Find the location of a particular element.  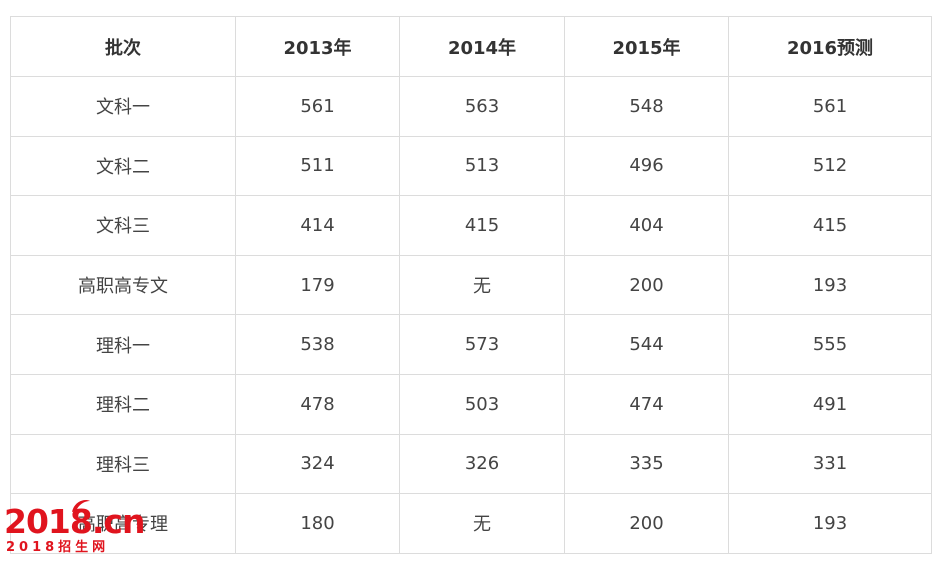

score-cell: 324 is located at coordinates (317, 464).